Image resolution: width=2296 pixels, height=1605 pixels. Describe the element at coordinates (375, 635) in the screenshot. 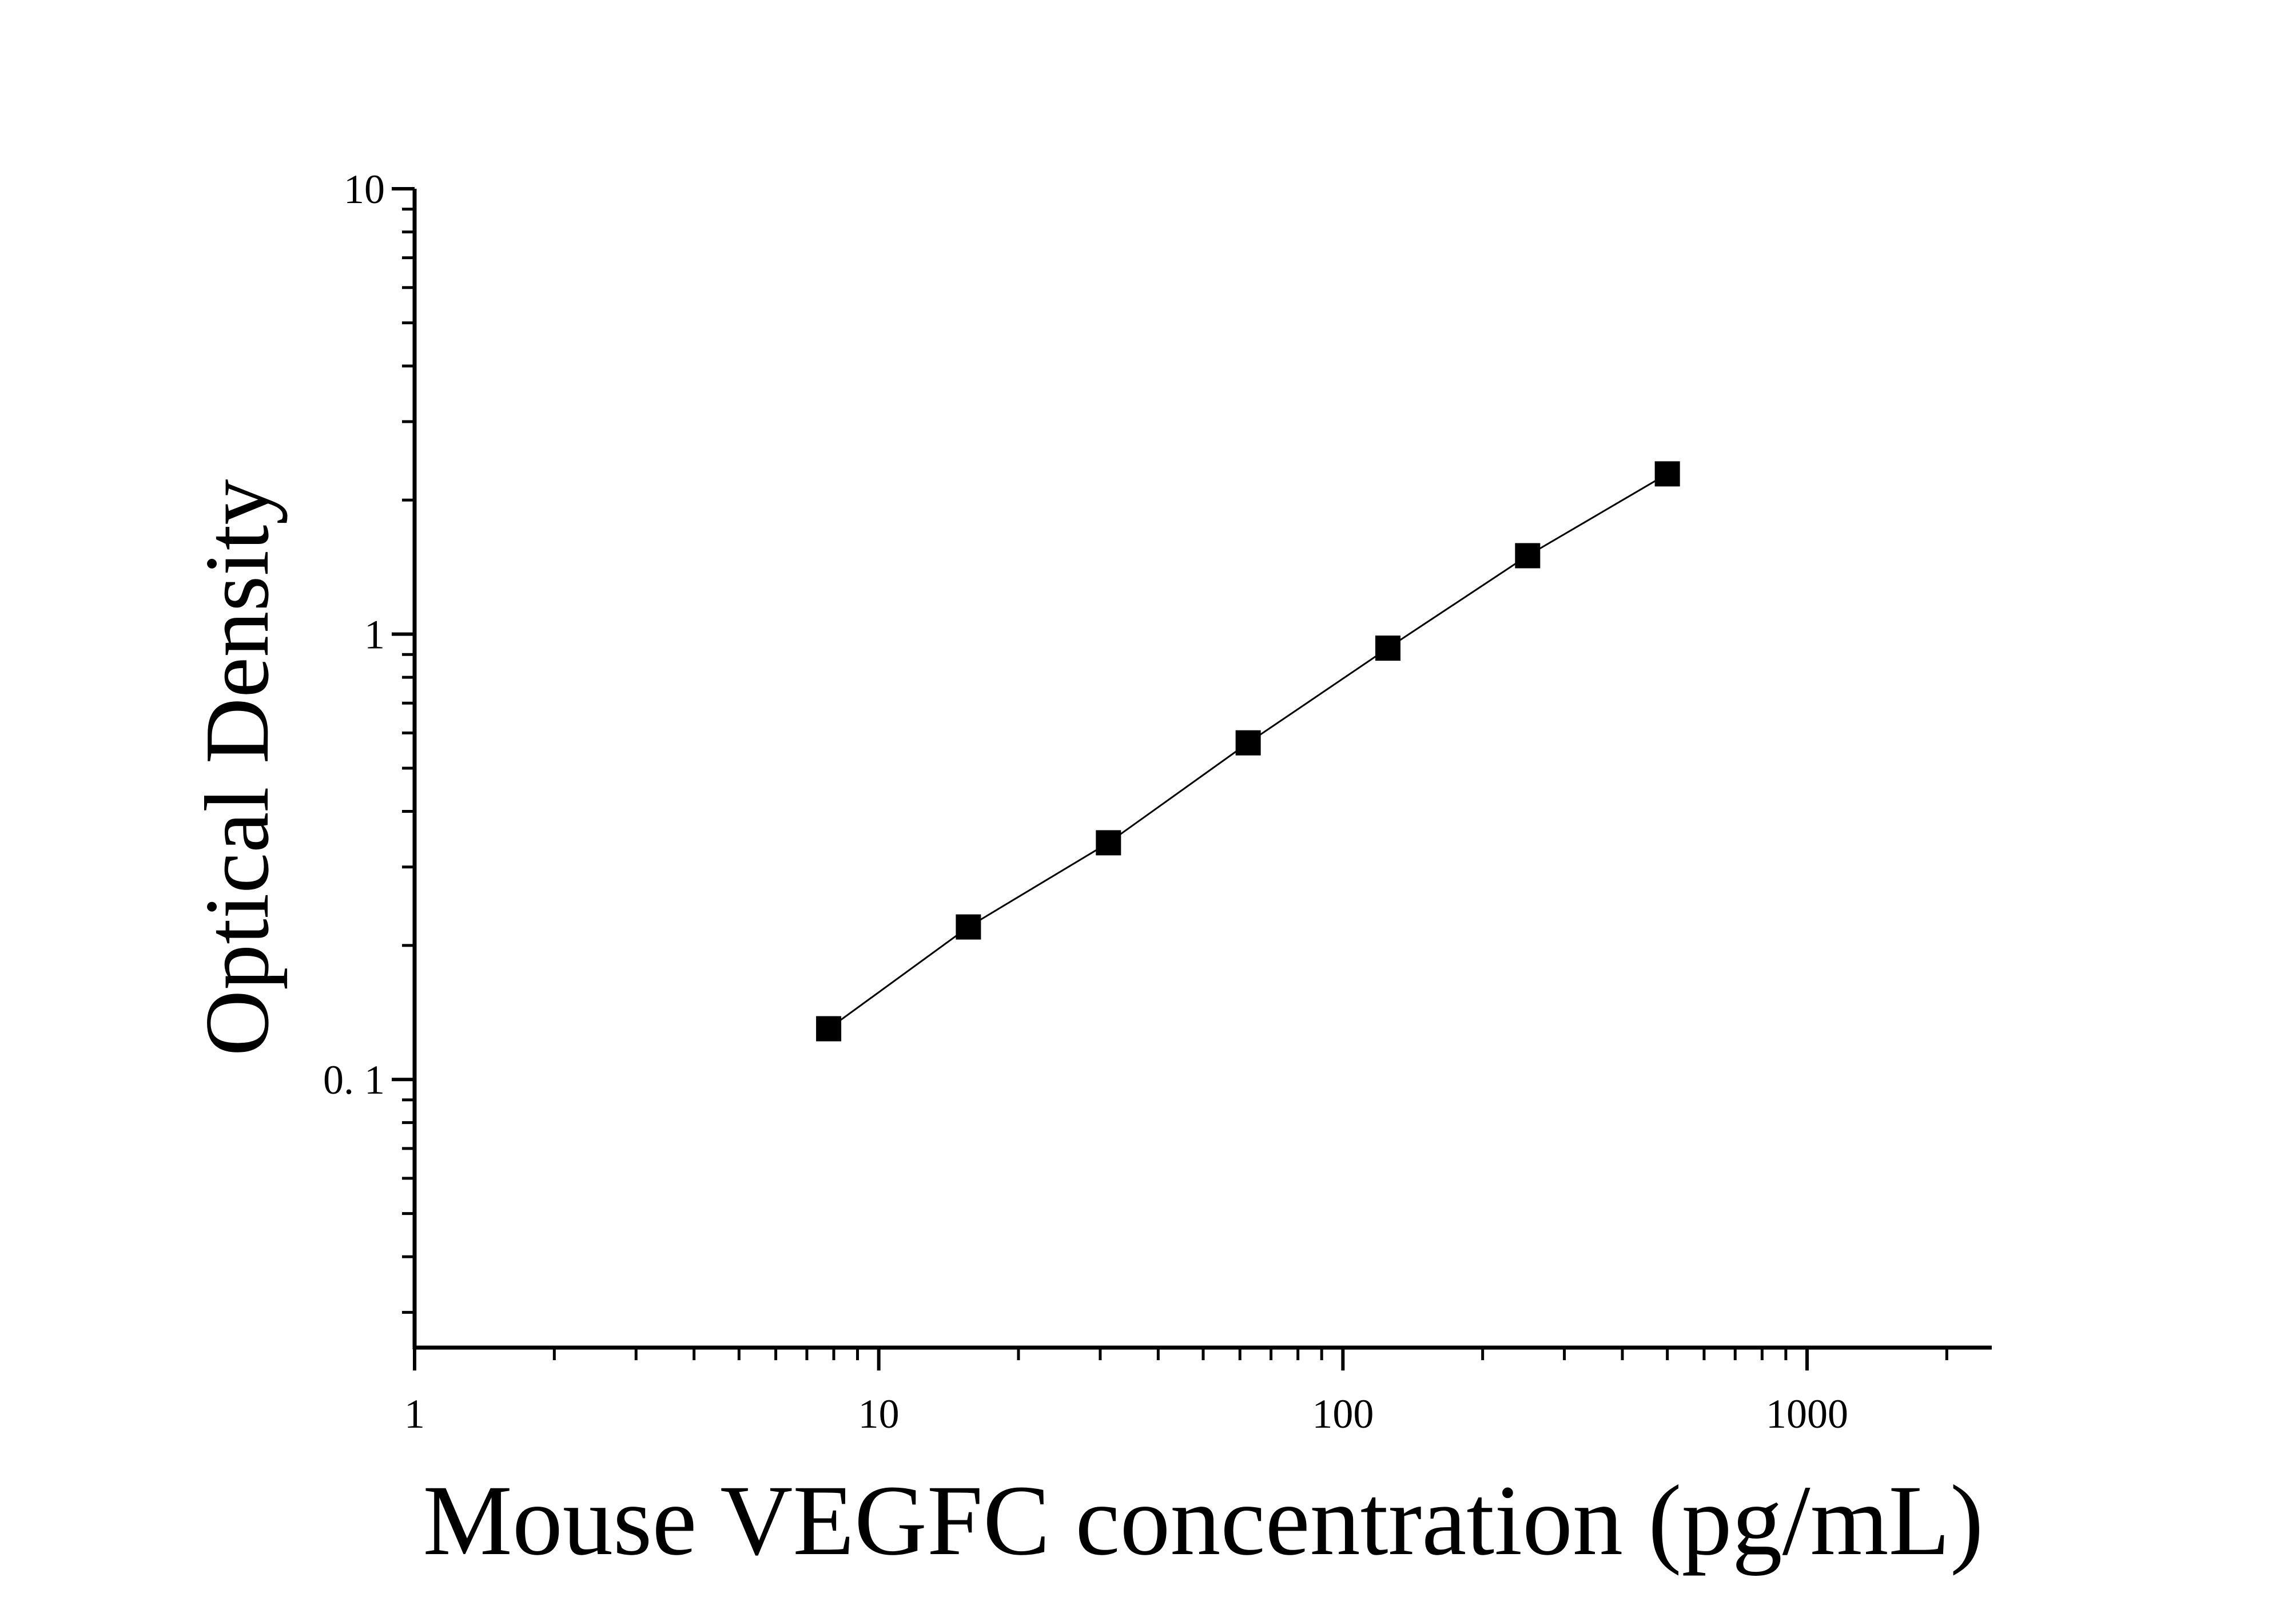

I see `y-tick-label: 1` at that location.